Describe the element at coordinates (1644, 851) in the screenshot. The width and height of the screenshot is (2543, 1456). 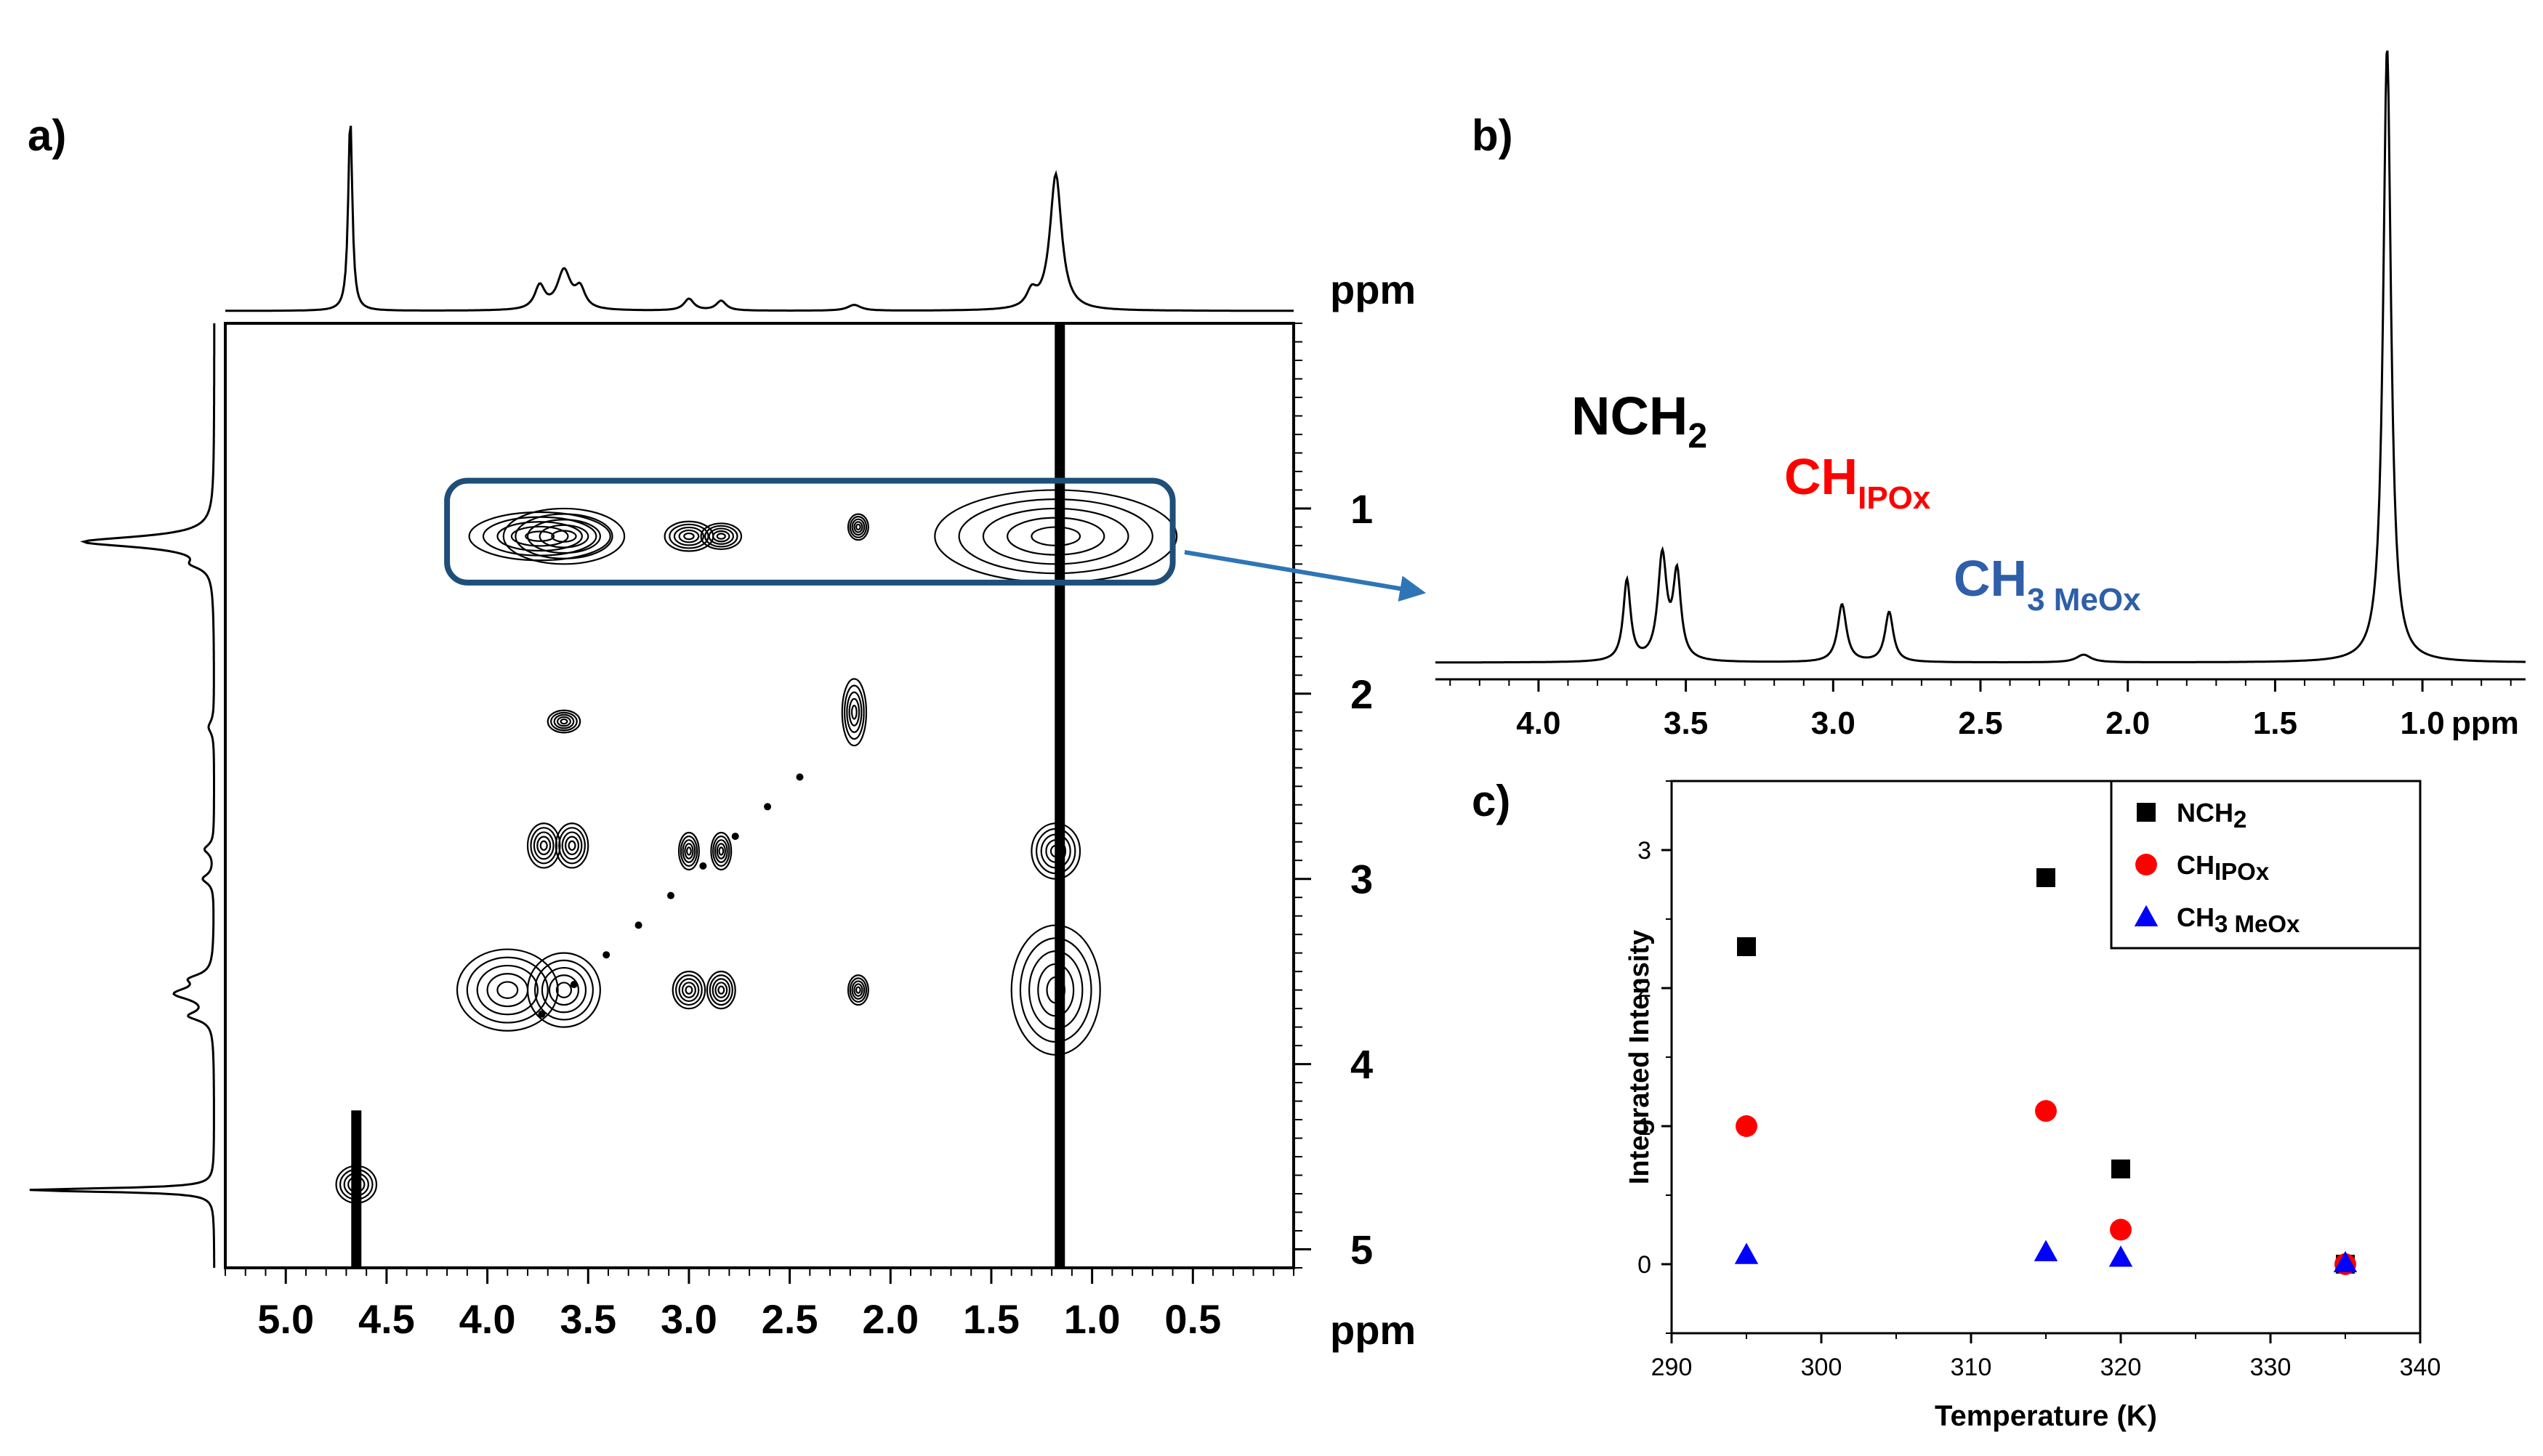
I see `y-tick-label-3: 3` at that location.